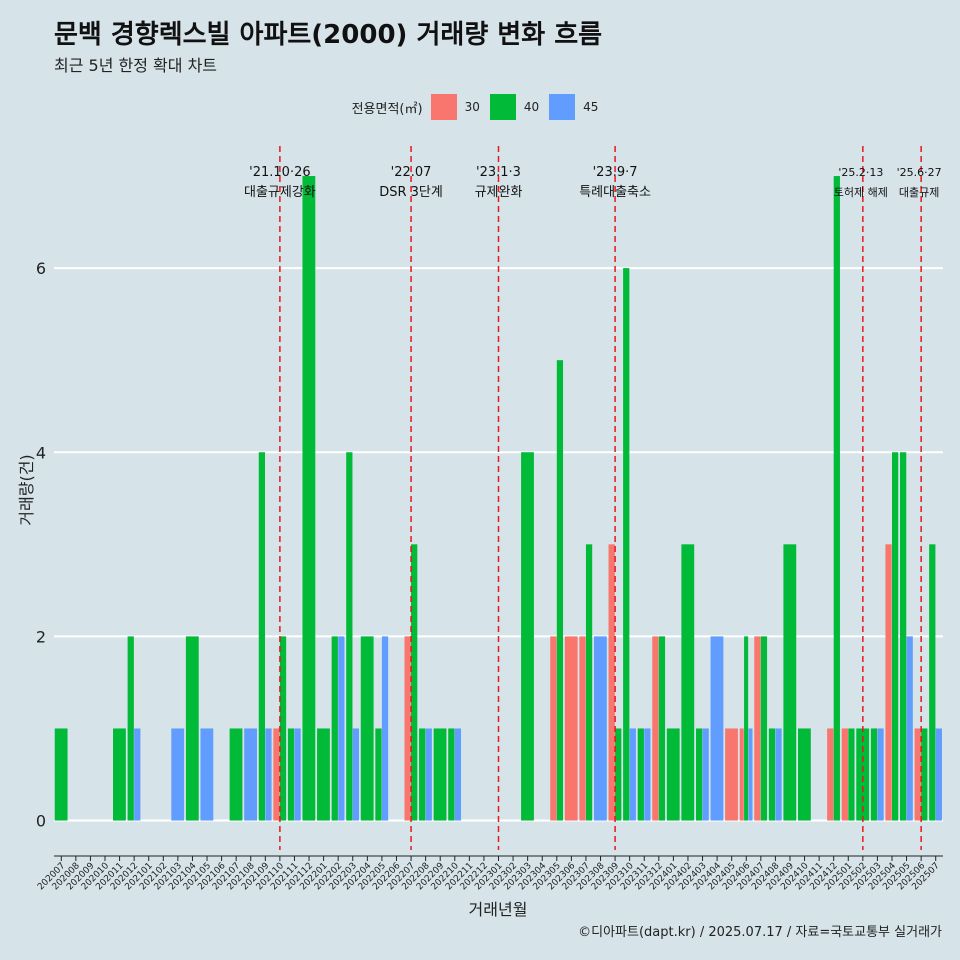 This screenshot has height=960, width=960. What do you see at coordinates (861, 192) in the screenshot?
I see `event-label-202502: 토허제 해제` at bounding box center [861, 192].